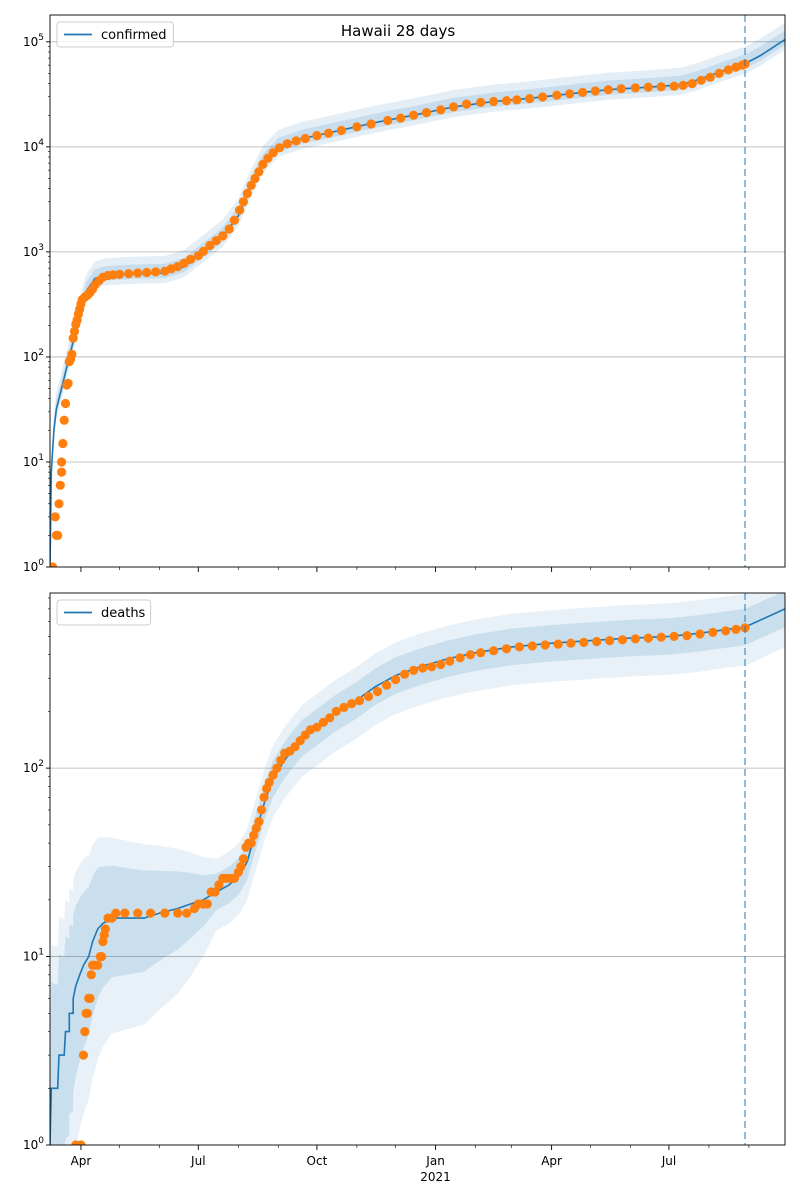 Image resolution: width=800 pixels, height=1200 pixels. I want to click on y-tick-exponent: 1, so click(41, 953).